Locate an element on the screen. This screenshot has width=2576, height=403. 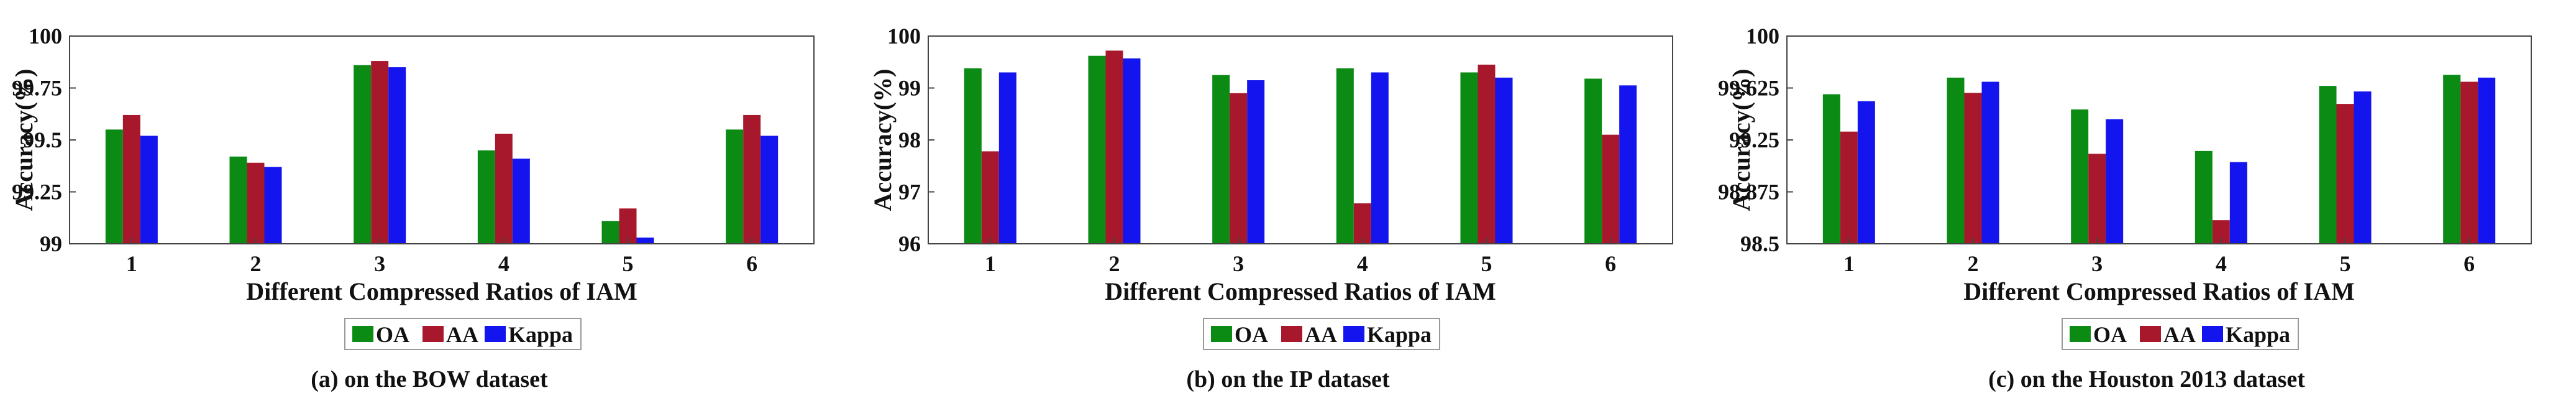
y-tick-label: 98 is located at coordinates (909, 139).